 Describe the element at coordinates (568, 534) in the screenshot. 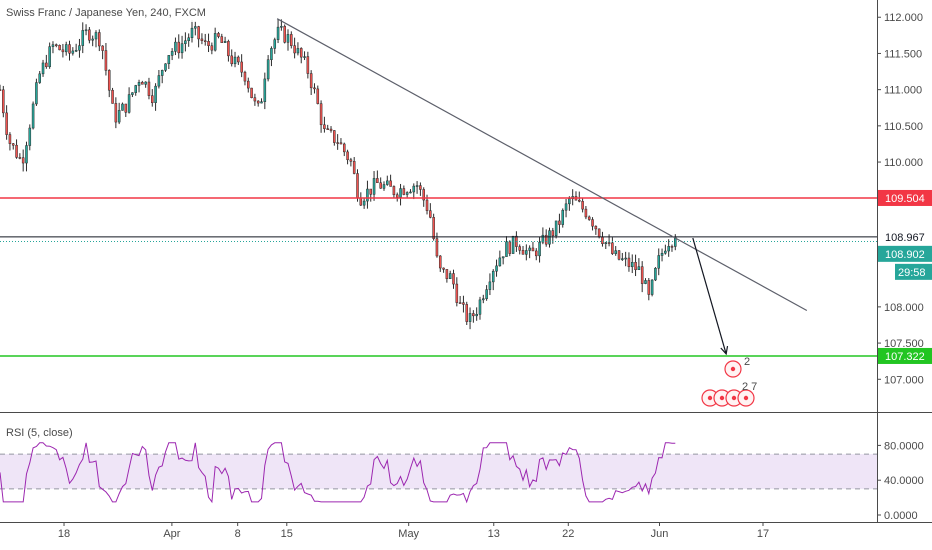

I see `time-tick-label: 22` at that location.